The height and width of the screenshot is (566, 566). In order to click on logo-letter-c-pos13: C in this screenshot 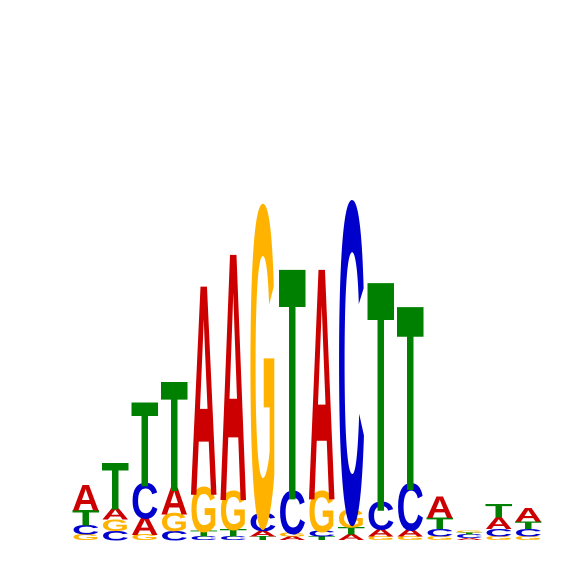, I will do `click(439, 532)`.